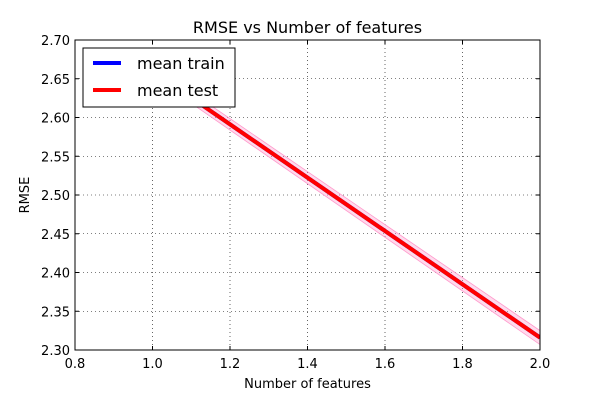  Describe the element at coordinates (540, 364) in the screenshot. I see `x-tick-label: 2.0` at that location.